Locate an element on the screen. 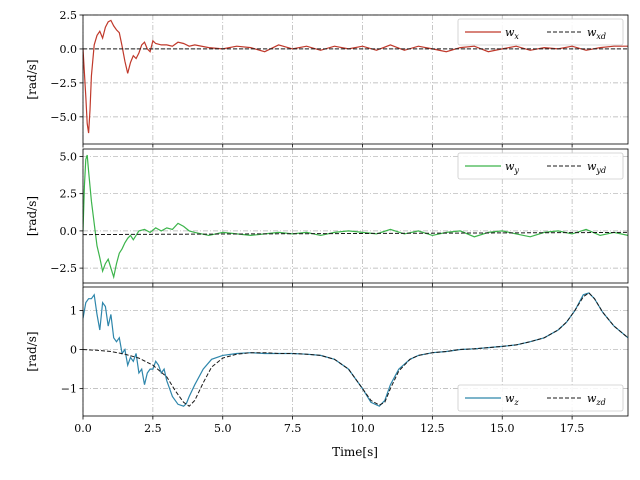 The image size is (640, 480). y-tick-label: −5.0 is located at coordinates (63, 117).